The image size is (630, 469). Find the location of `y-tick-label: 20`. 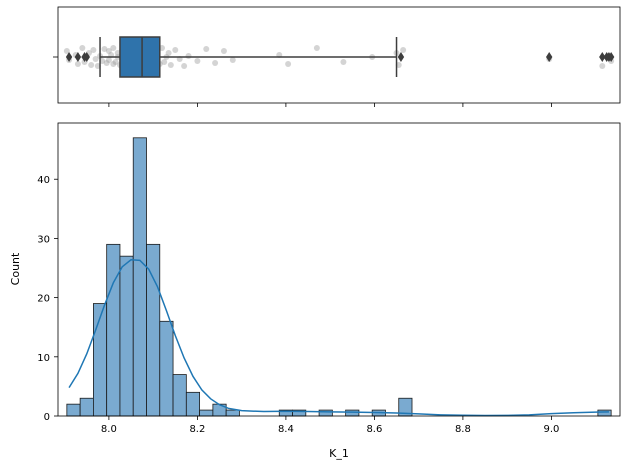

y-tick-label: 20 is located at coordinates (43, 299).